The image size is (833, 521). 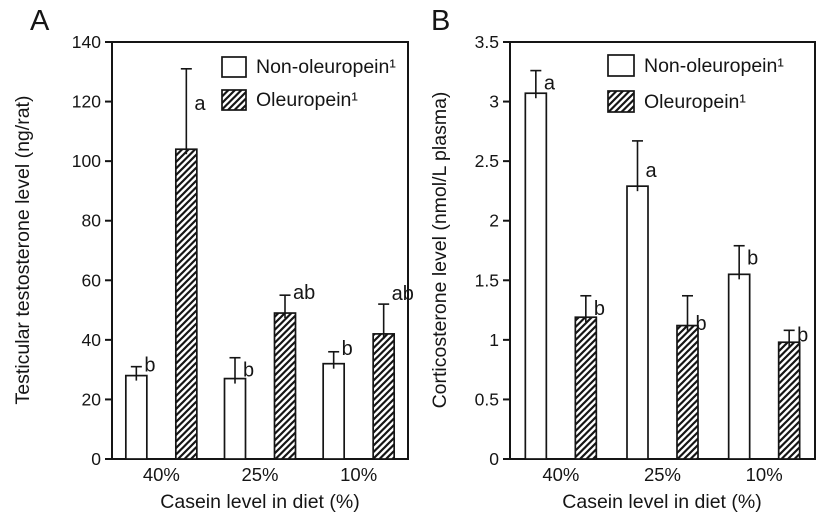 What do you see at coordinates (92, 221) in the screenshot?
I see `y-tick-label: 80` at bounding box center [92, 221].